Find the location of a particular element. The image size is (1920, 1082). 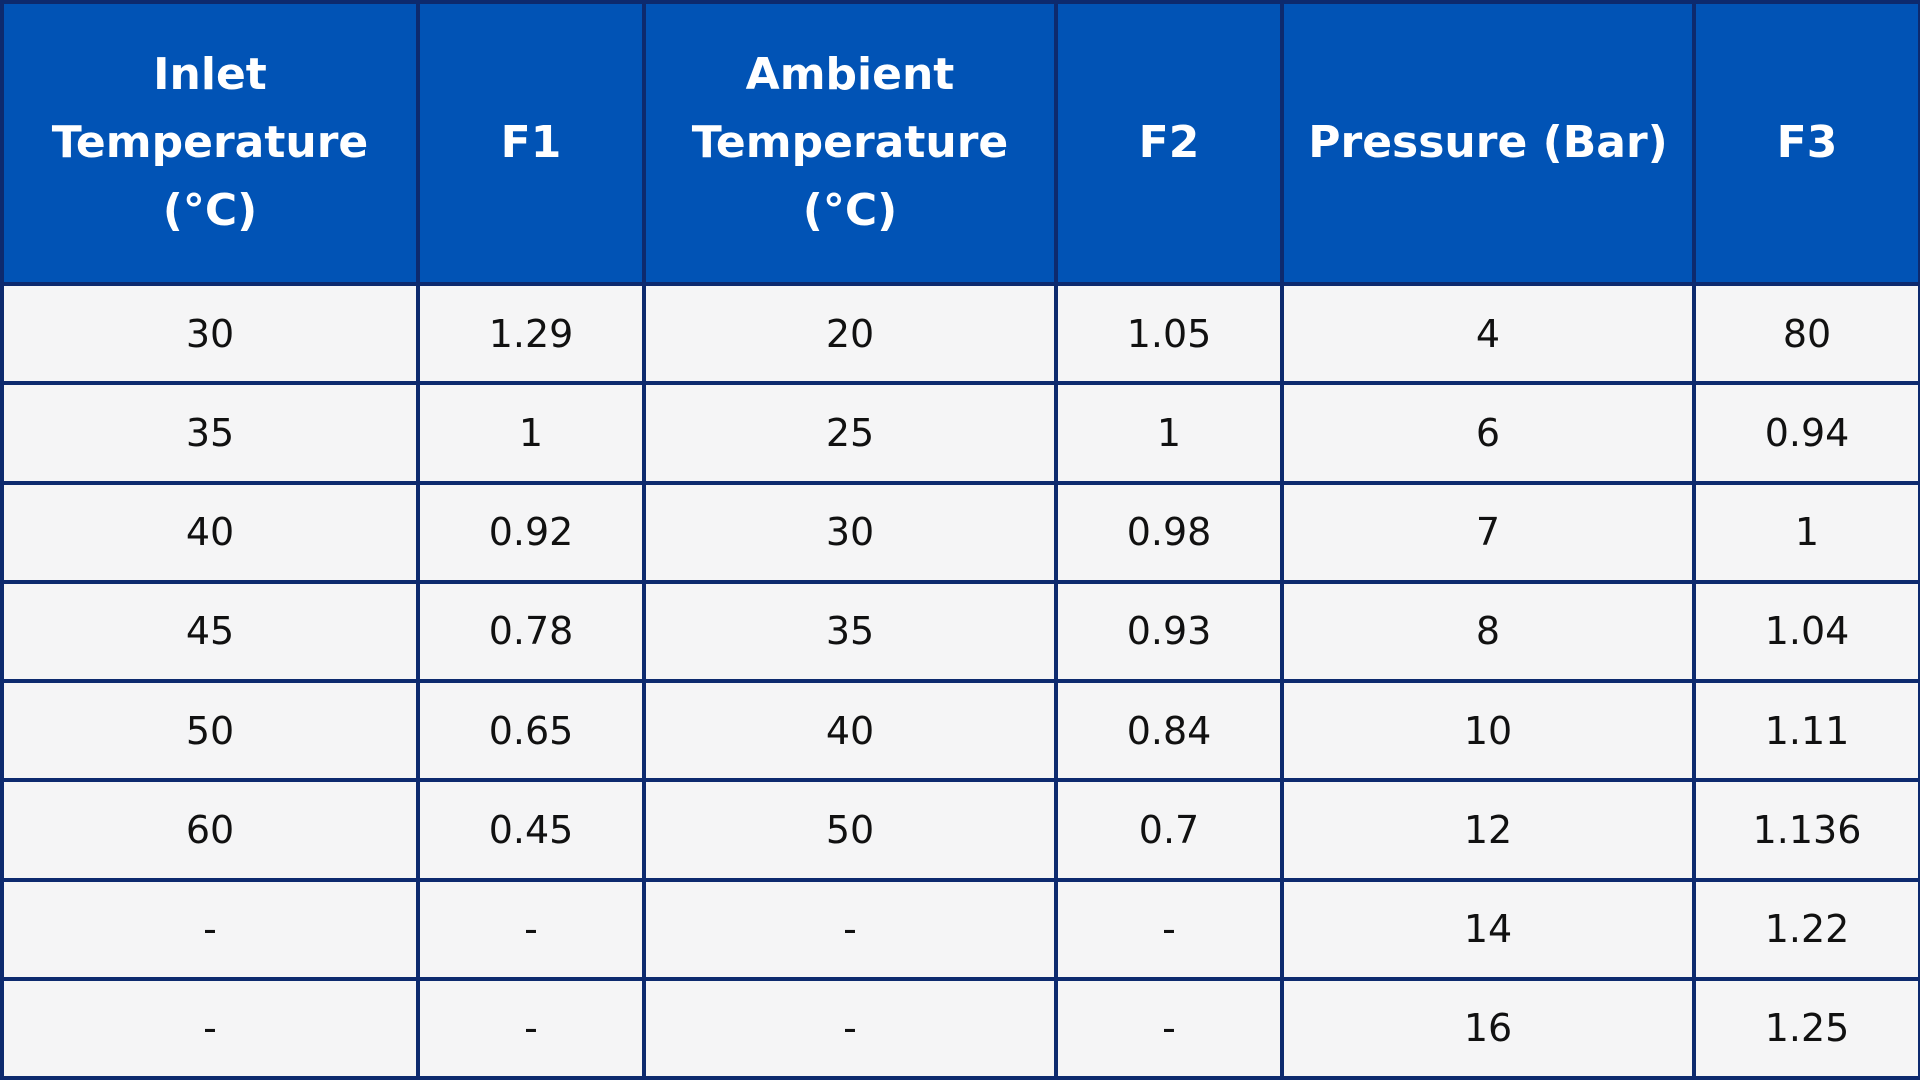

table-row: 50 0.65 40 0.84 10 1.11 is located at coordinates (960, 730).